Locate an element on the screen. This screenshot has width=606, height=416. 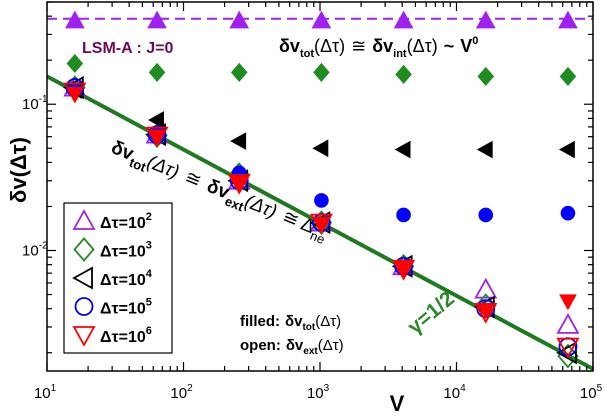
gamma-label: γ=1/2 is located at coordinates (430, 313).